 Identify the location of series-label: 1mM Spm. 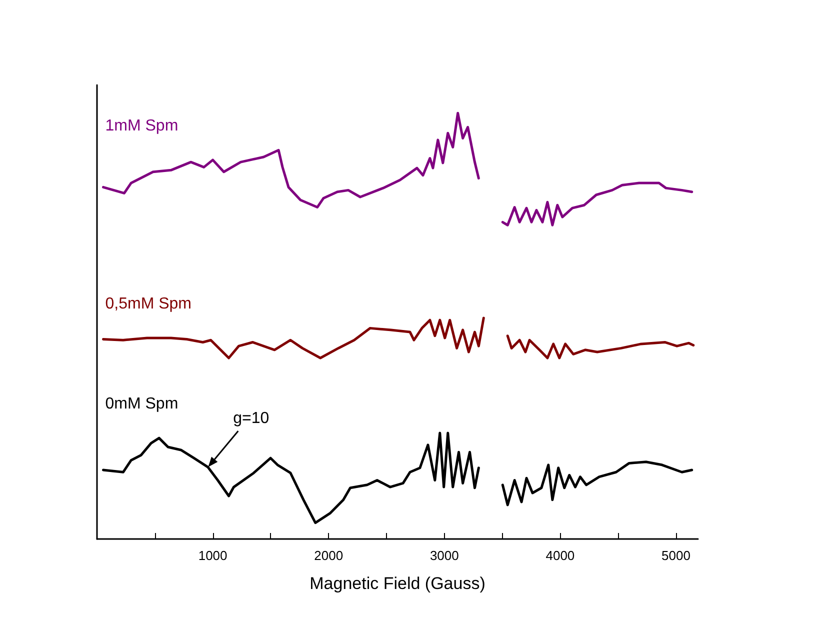
(141, 125).